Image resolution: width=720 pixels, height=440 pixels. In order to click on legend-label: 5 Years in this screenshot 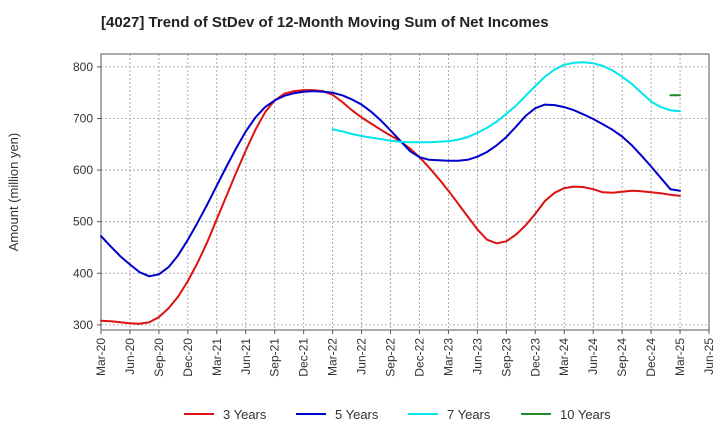, I will do `click(357, 414)`.